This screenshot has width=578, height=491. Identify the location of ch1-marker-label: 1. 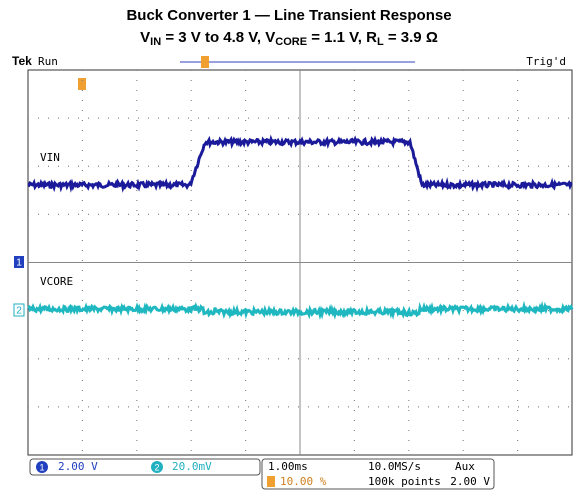
(19, 263).